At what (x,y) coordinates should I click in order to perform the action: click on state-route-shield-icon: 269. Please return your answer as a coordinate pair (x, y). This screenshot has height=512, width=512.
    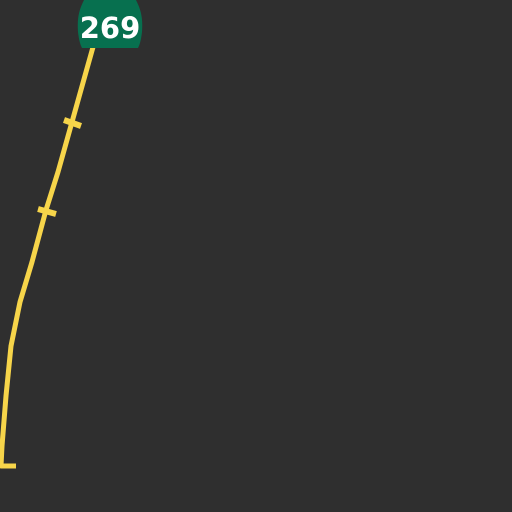
    Looking at the image, I should click on (110, 24).